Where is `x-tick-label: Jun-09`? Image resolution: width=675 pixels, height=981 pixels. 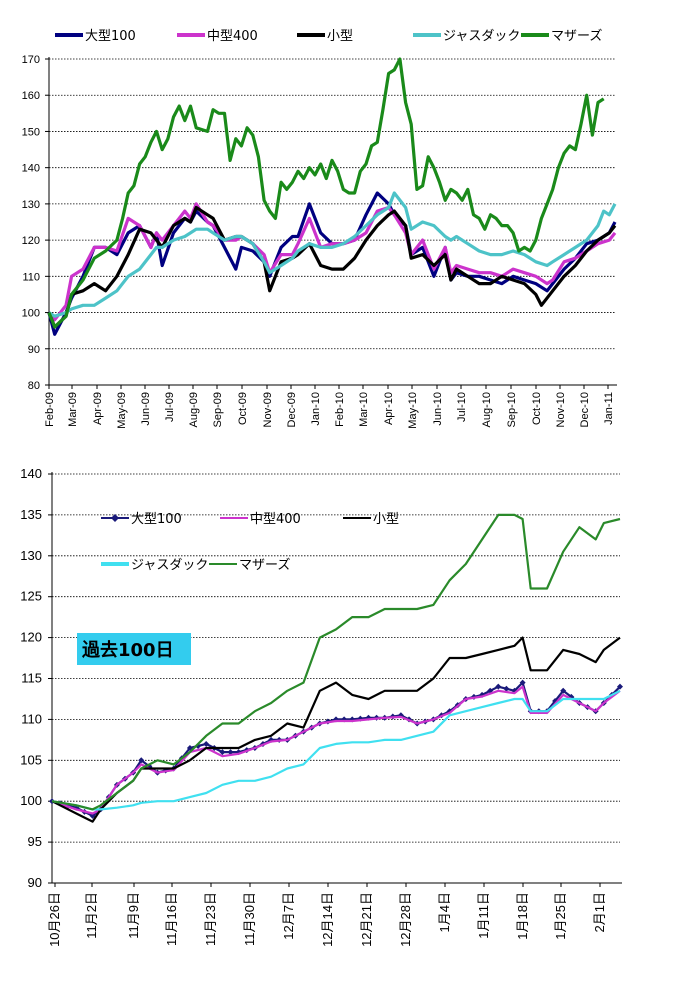 x-tick-label: Jun-09 is located at coordinates (146, 409).